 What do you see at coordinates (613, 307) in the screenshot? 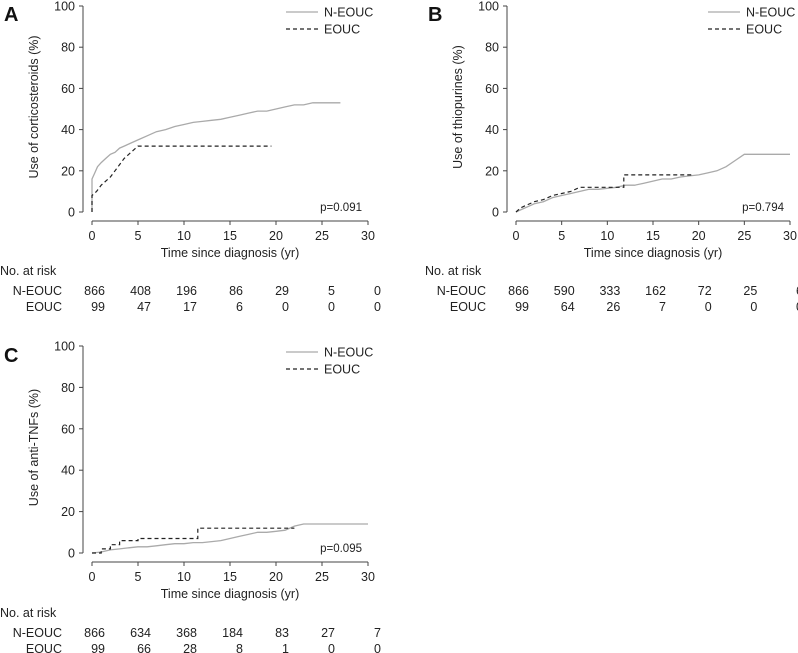
I see `risk-count: 26` at bounding box center [613, 307].